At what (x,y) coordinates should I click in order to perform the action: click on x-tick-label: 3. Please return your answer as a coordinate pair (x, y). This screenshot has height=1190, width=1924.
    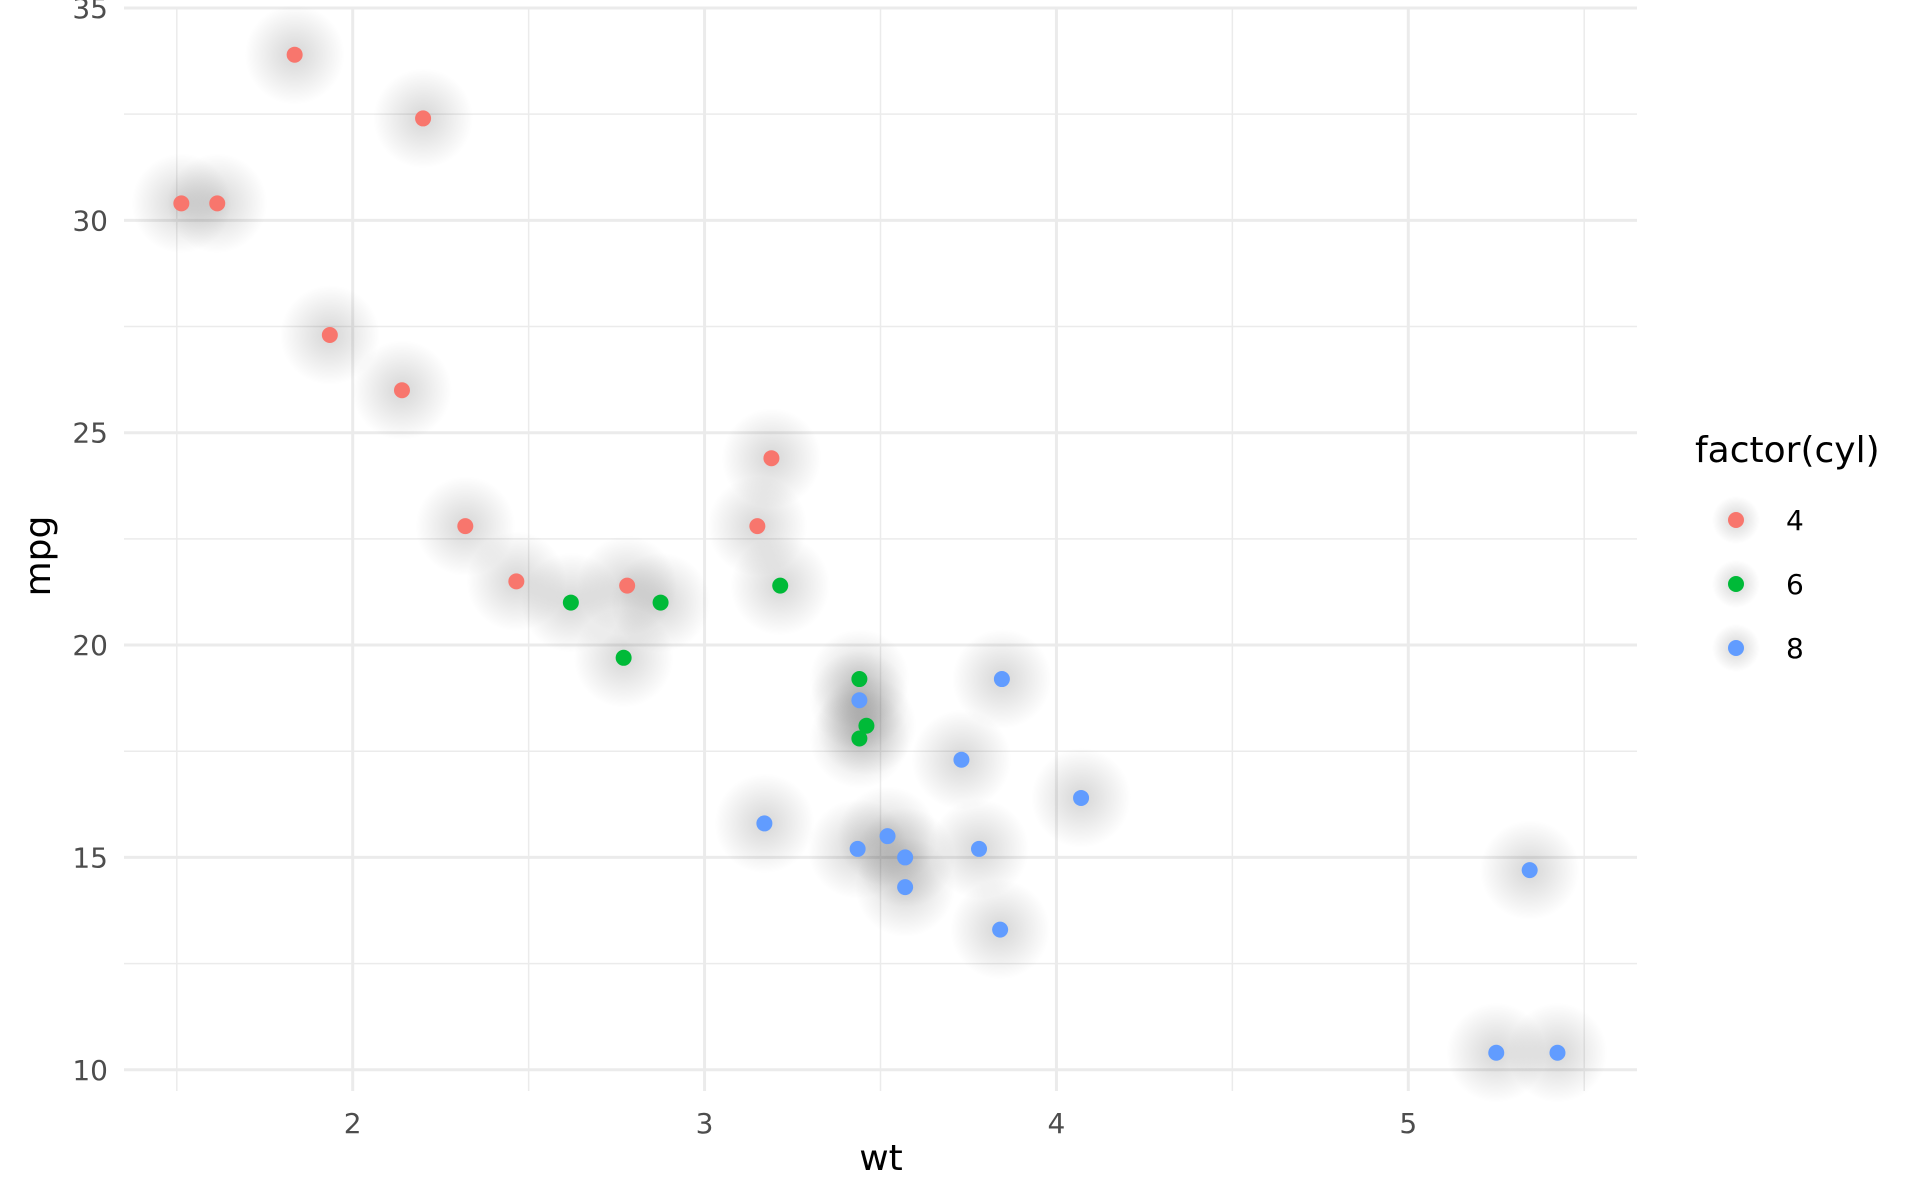
    Looking at the image, I should click on (705, 1123).